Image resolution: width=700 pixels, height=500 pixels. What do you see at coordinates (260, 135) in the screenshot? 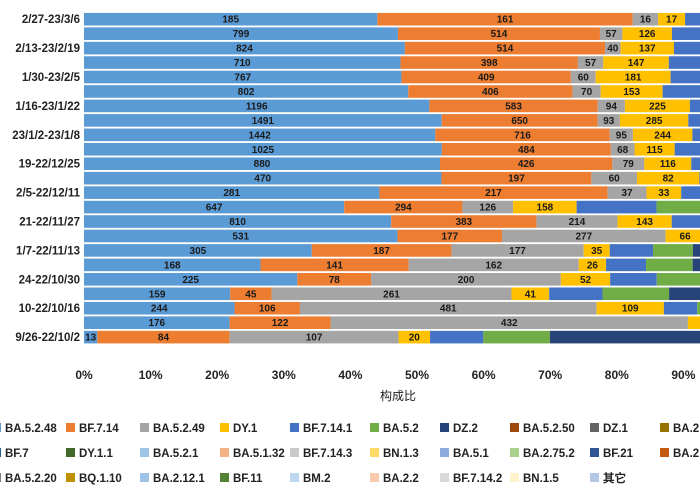
I see `data-label: 1442` at bounding box center [260, 135].